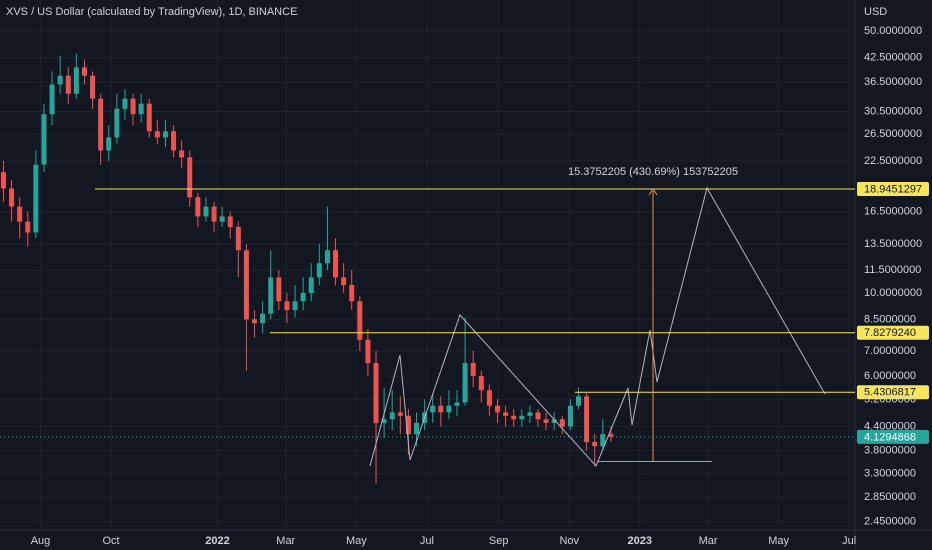  I want to click on x-tick-label: Sep, so click(499, 541).